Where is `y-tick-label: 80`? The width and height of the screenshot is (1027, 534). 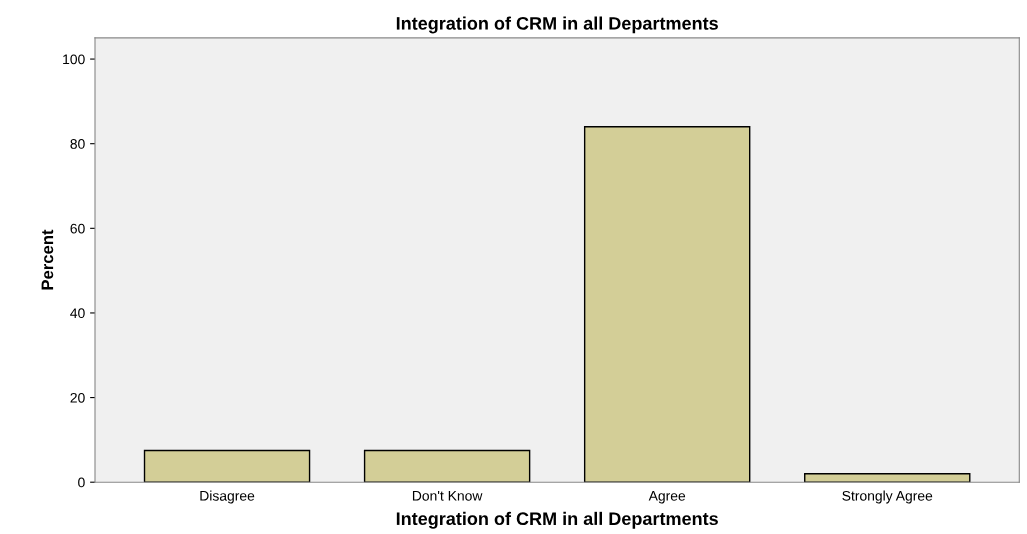 y-tick-label: 80 is located at coordinates (77, 144).